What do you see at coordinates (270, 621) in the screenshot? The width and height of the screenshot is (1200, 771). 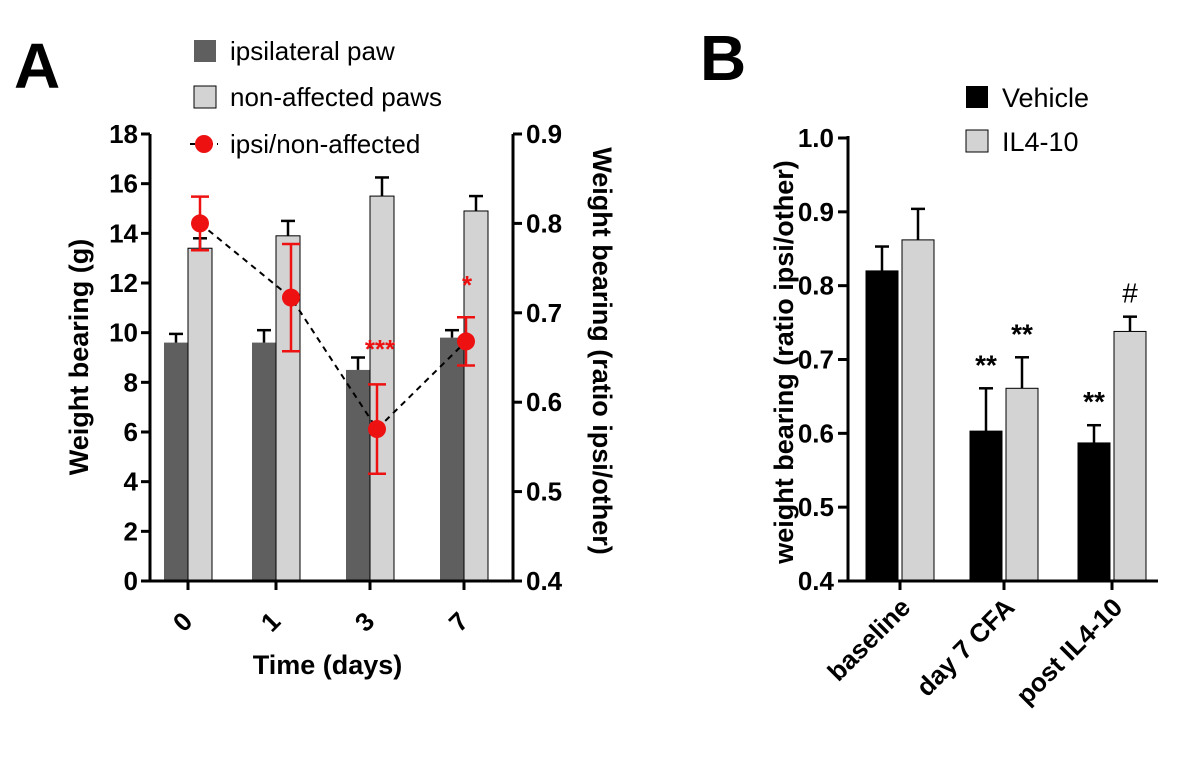 I see `panel-a-x-tick-label: 1` at bounding box center [270, 621].